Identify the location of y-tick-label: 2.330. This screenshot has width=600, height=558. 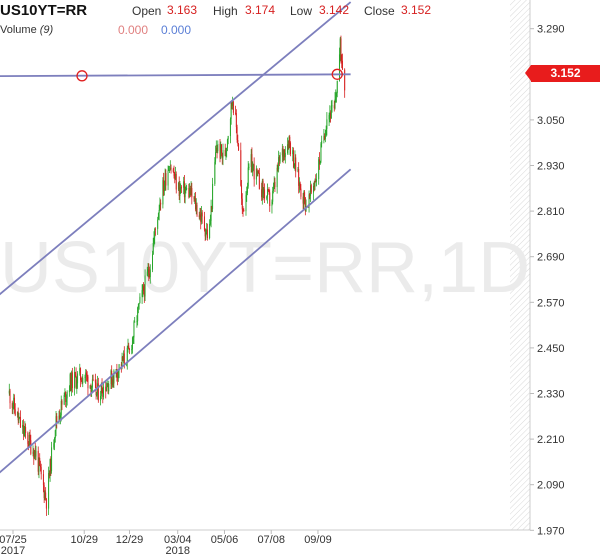
(551, 395).